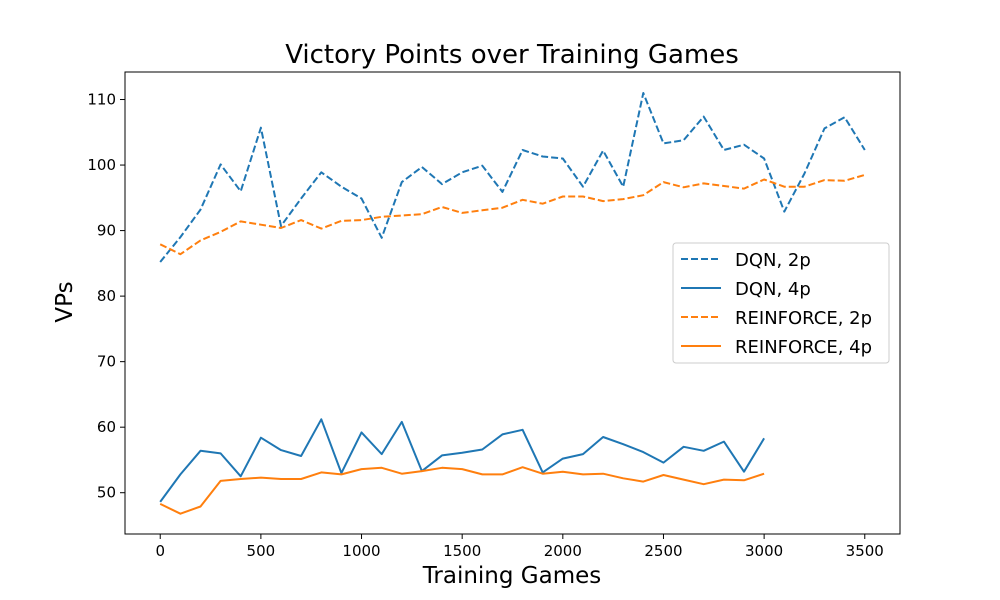 The image size is (1000, 600). What do you see at coordinates (101, 100) in the screenshot?
I see `y-tick-label: 110` at bounding box center [101, 100].